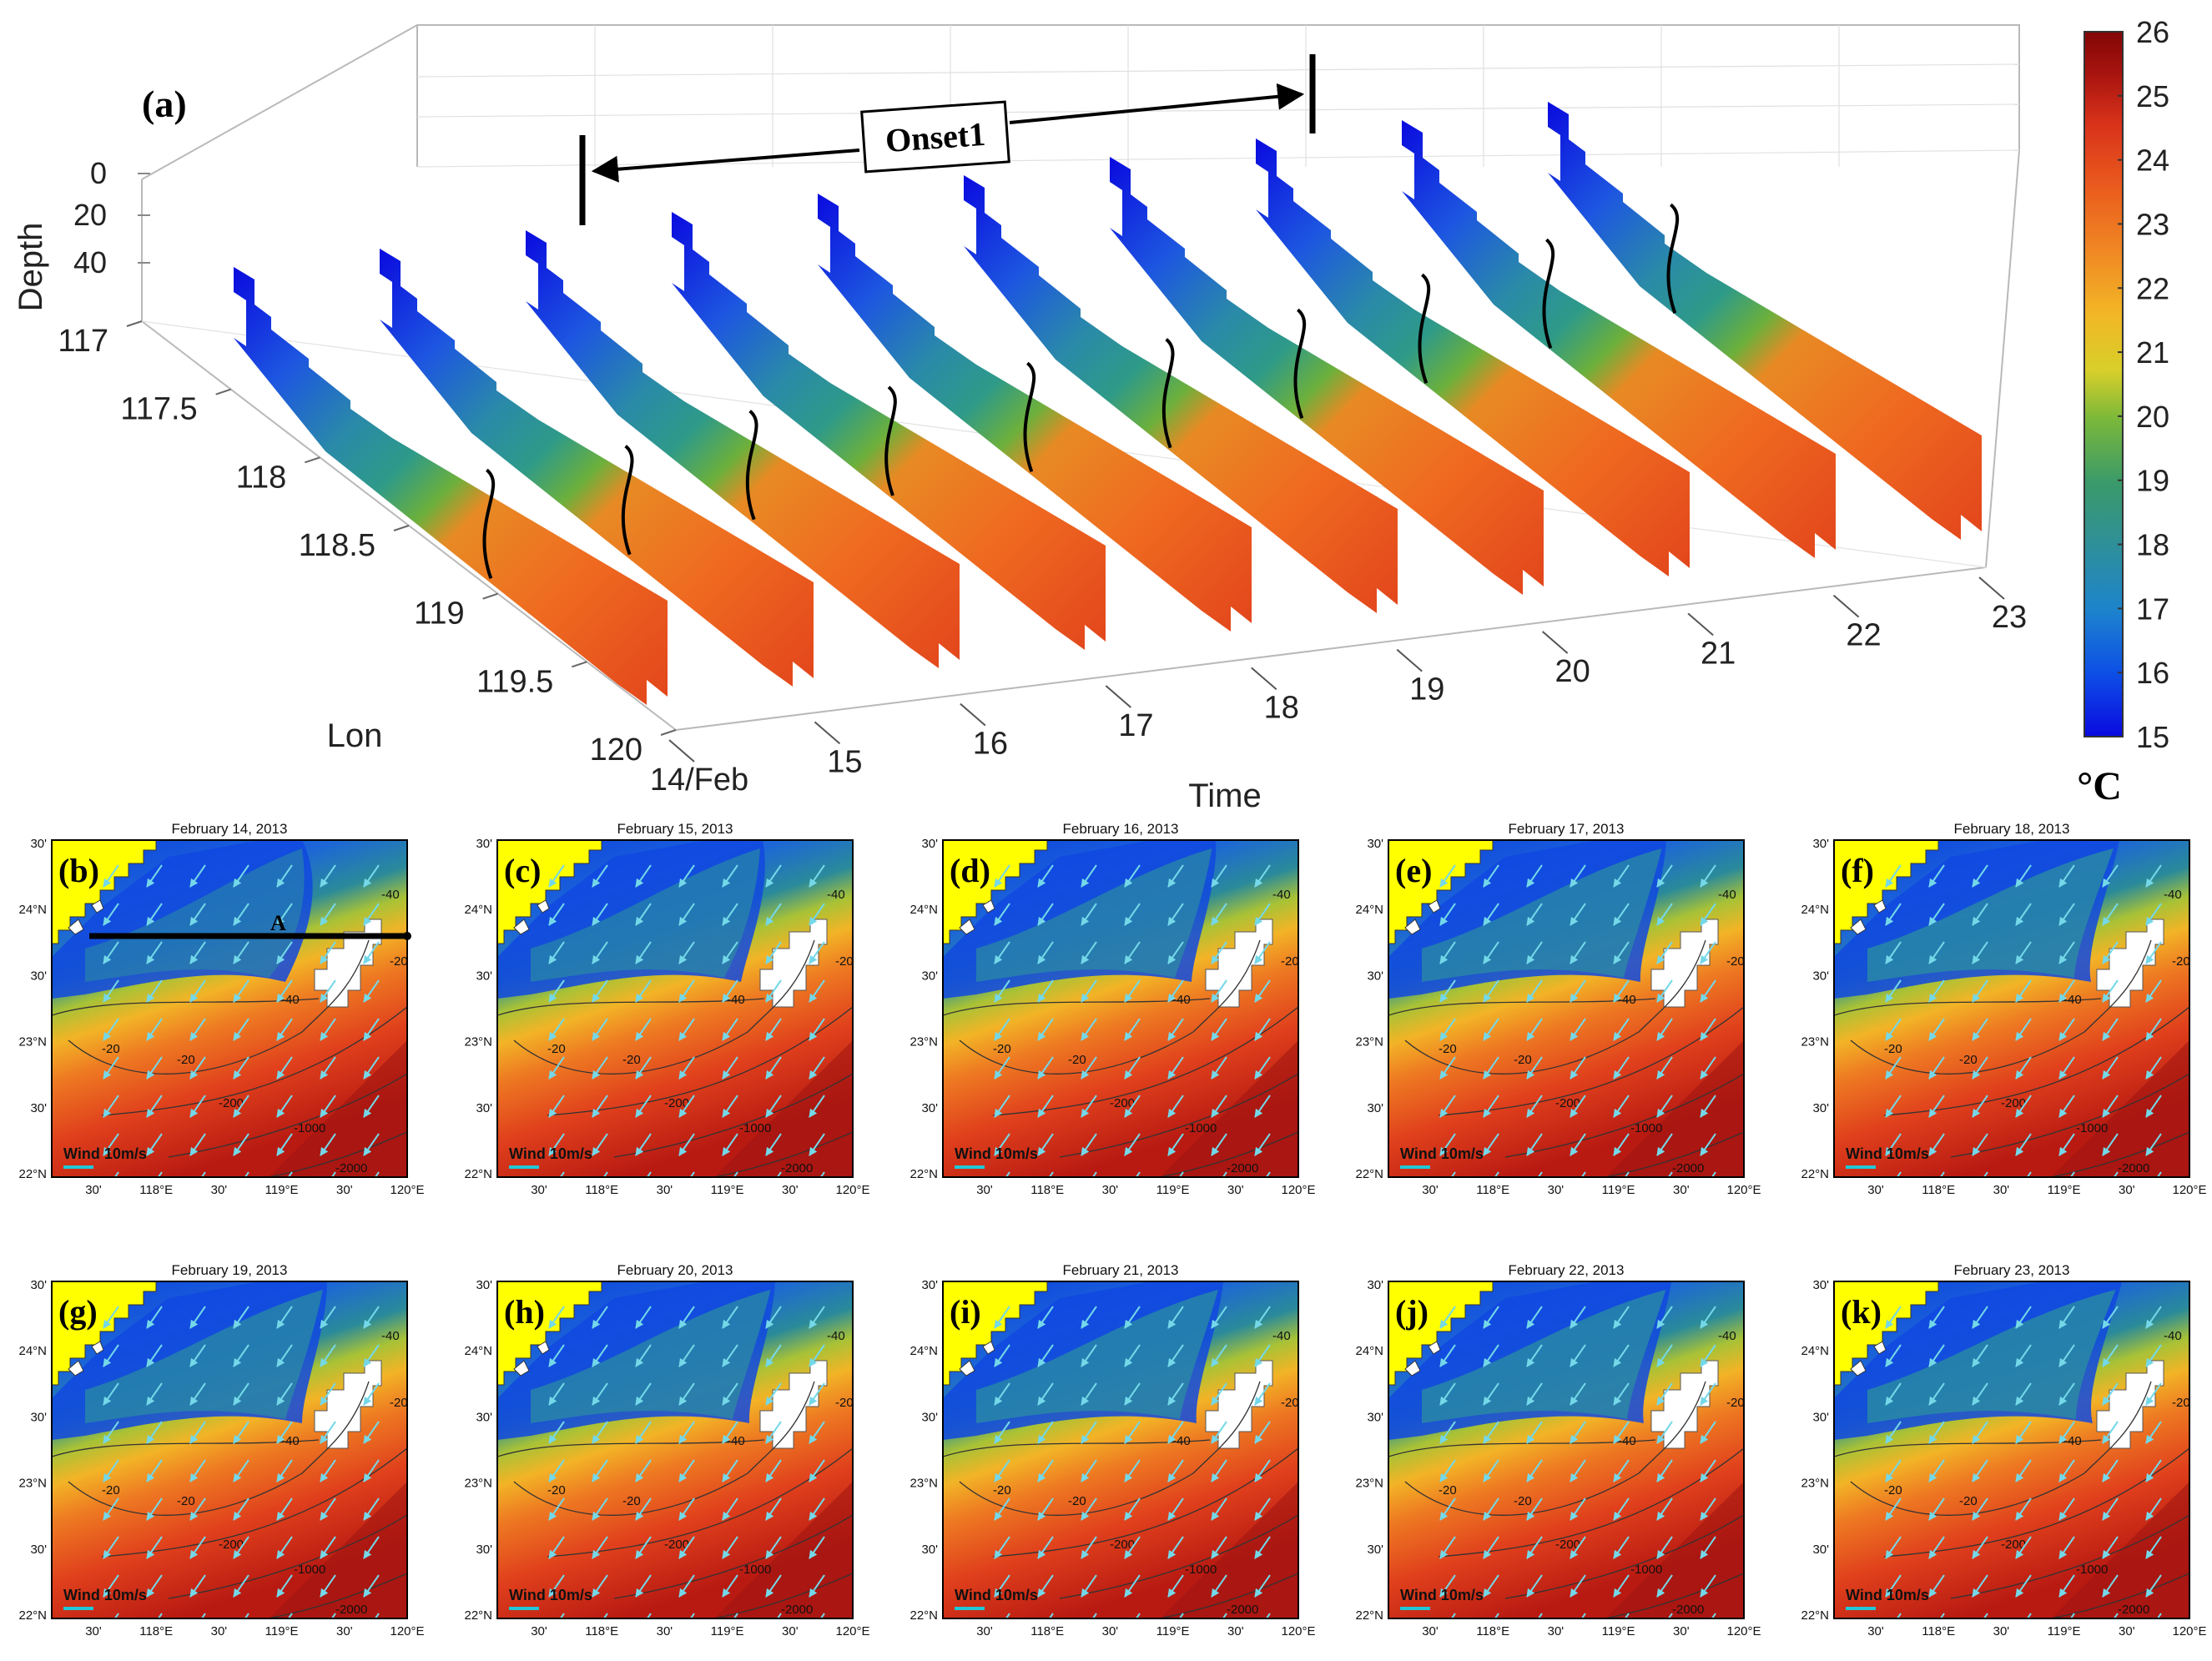  What do you see at coordinates (836, 1336) in the screenshot?
I see `contour-label: -40` at bounding box center [836, 1336].